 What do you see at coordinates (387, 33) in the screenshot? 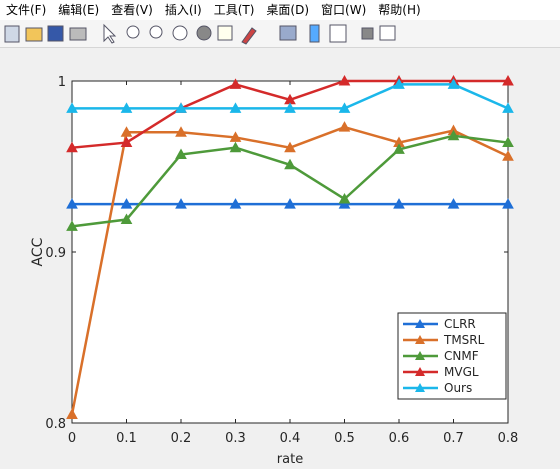
I see `icon-show` at bounding box center [387, 33].